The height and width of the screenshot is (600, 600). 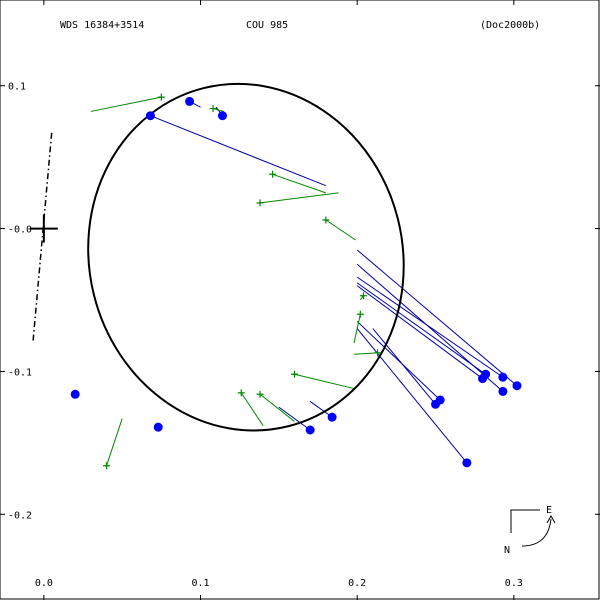 I want to click on orbit-reference: (Doc2000b), so click(x=510, y=25).